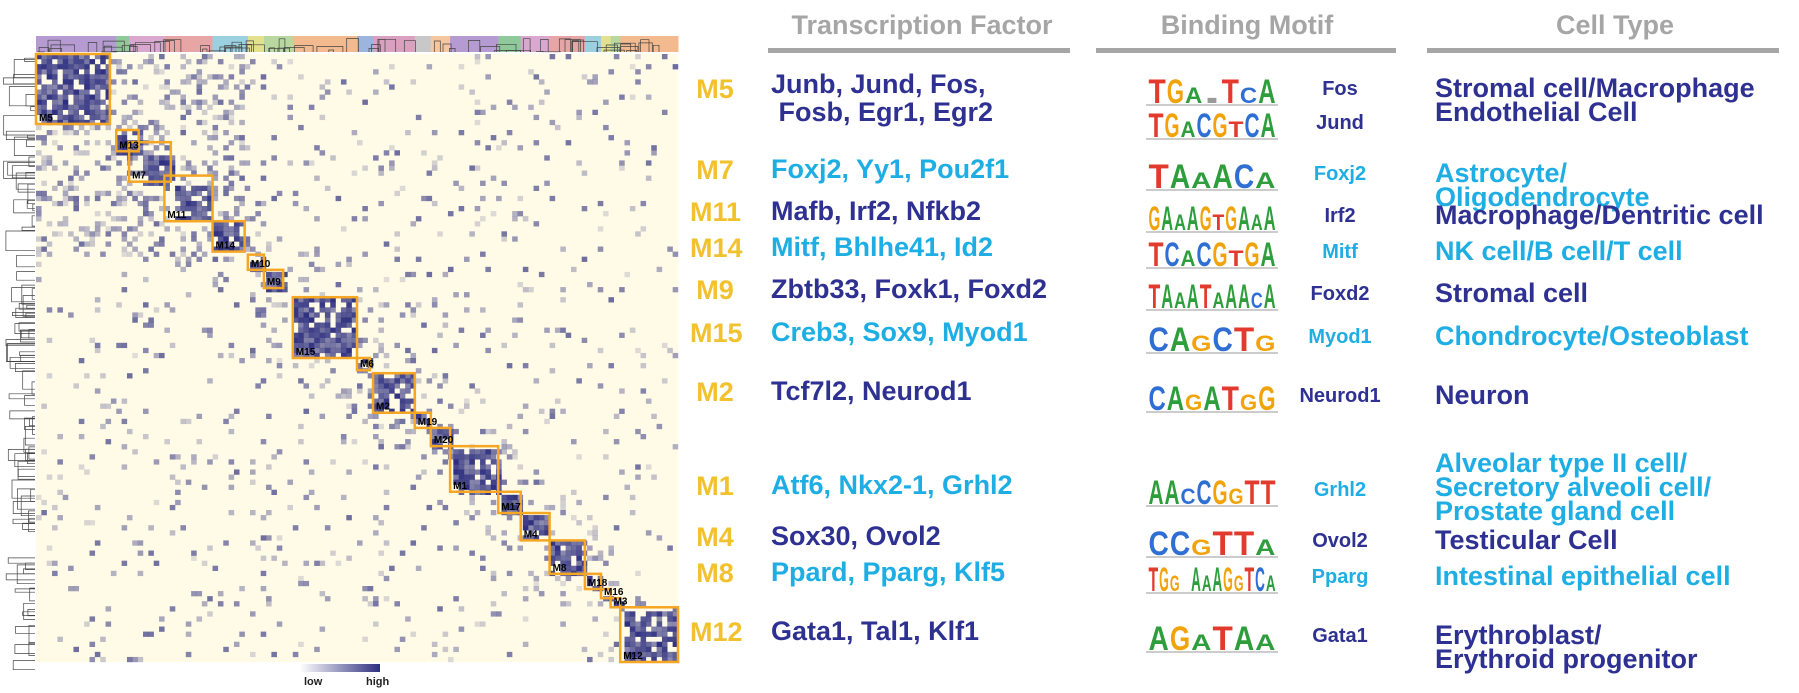 This screenshot has width=1799, height=693. What do you see at coordinates (348, 45) in the screenshot?
I see `top-dendrogram` at bounding box center [348, 45].